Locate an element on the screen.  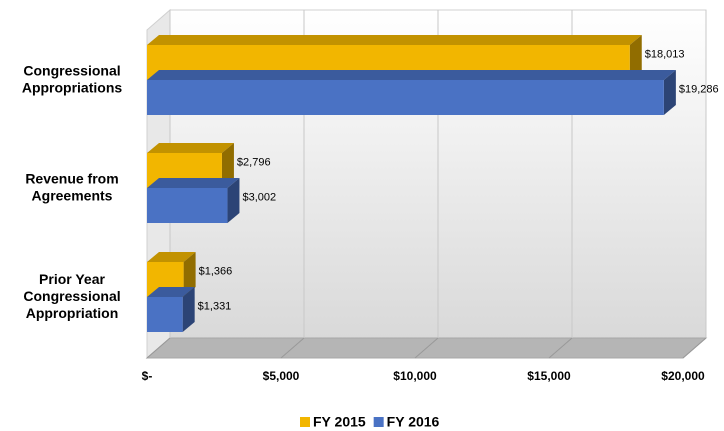
x-tick-label: $5,000 is located at coordinates (281, 376).